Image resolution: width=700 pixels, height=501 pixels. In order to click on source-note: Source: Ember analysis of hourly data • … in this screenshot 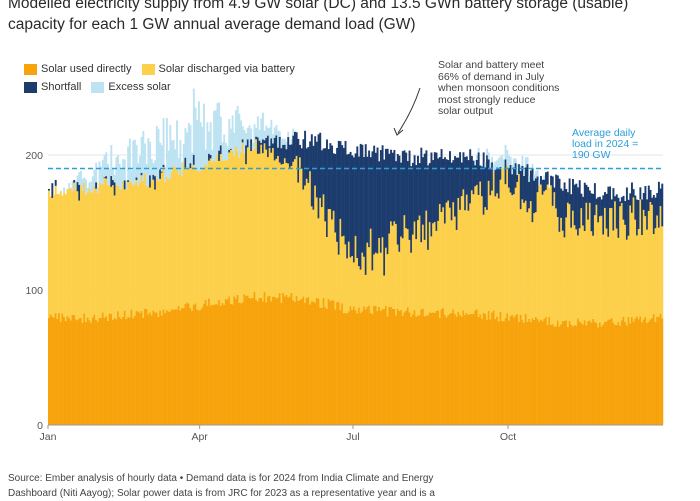, I will do `click(353, 486)`.